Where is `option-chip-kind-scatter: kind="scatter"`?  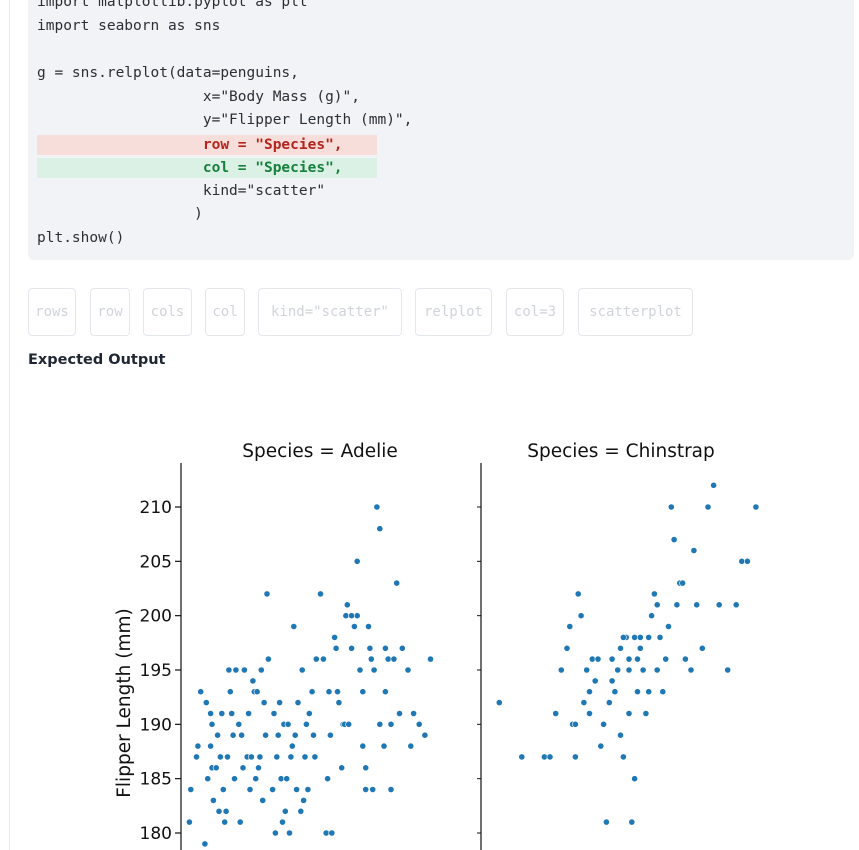
option-chip-kind-scatter: kind="scatter" is located at coordinates (330, 312).